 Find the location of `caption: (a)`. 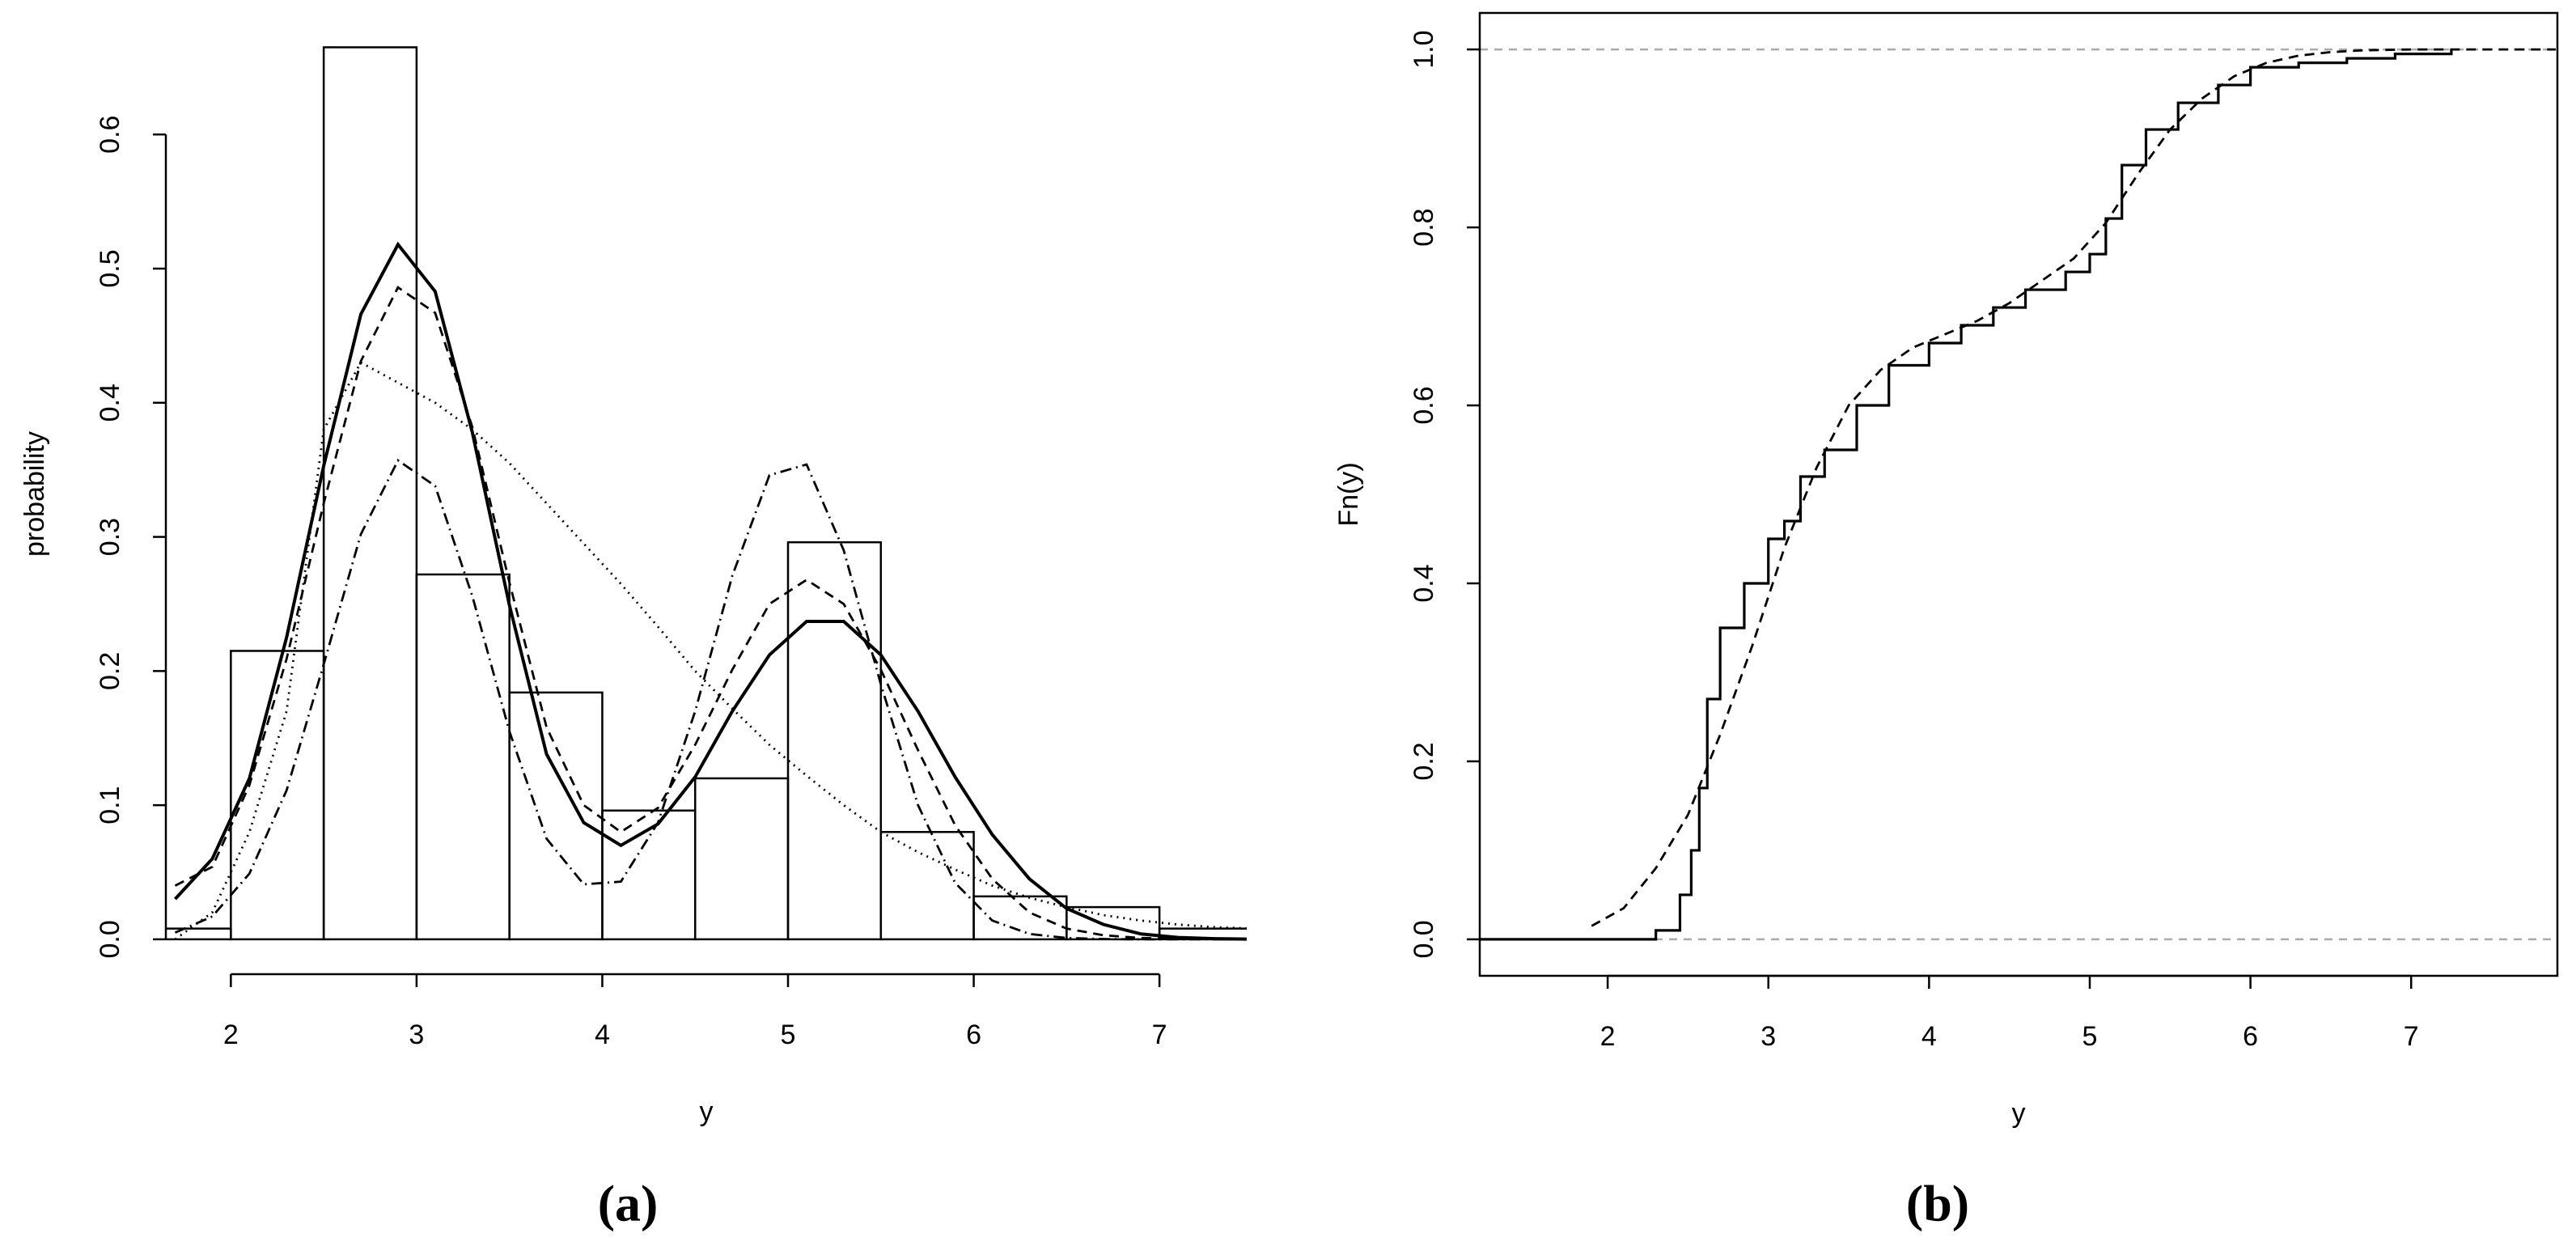

caption: (a) is located at coordinates (628, 1203).